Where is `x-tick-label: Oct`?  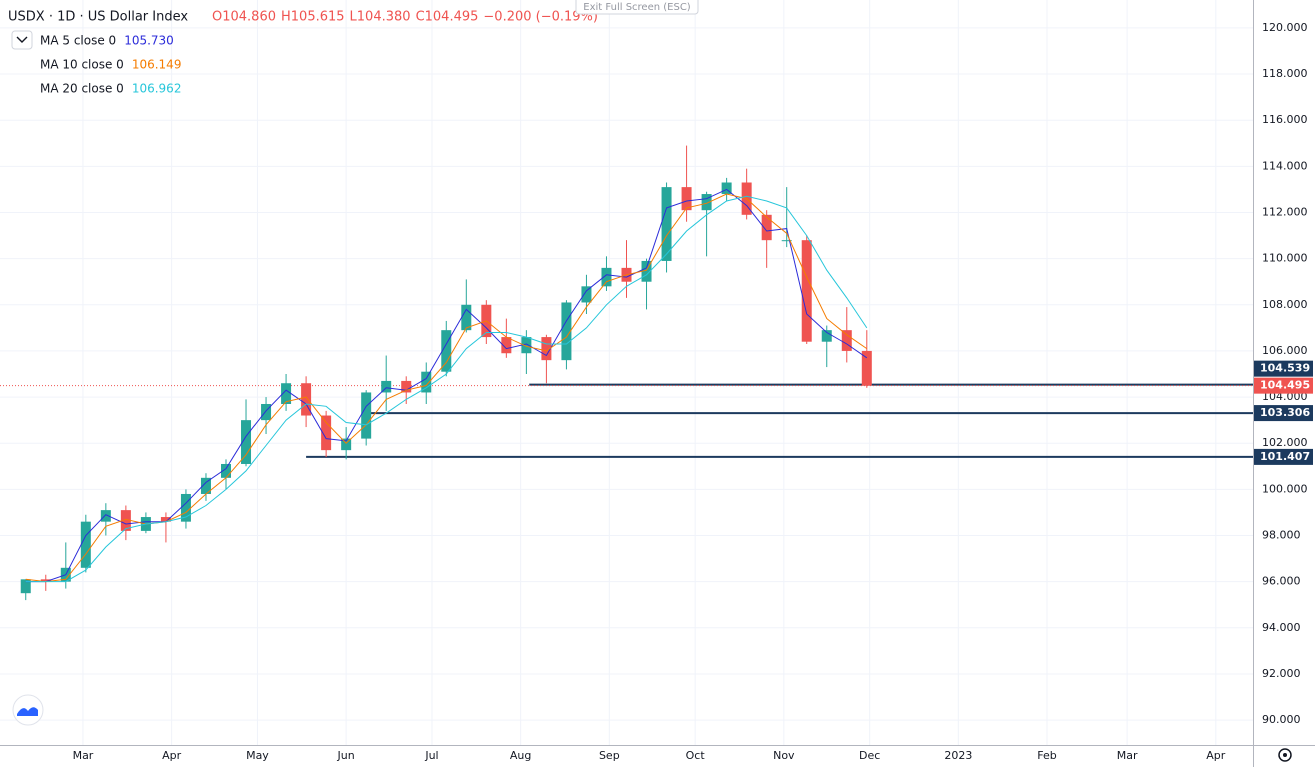
x-tick-label: Oct is located at coordinates (696, 755).